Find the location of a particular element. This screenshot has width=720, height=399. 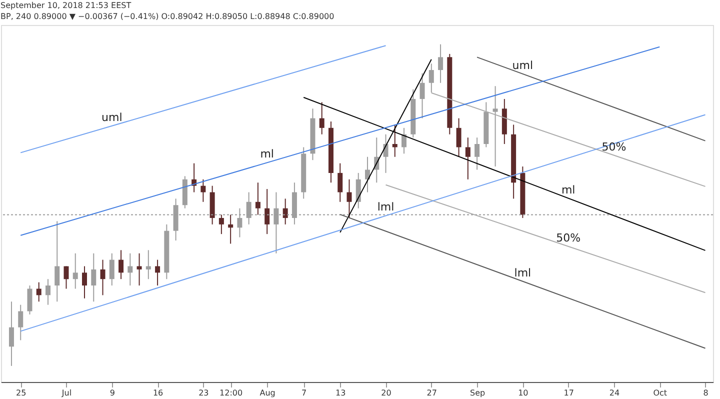

x-tick-label: Sep is located at coordinates (478, 393).